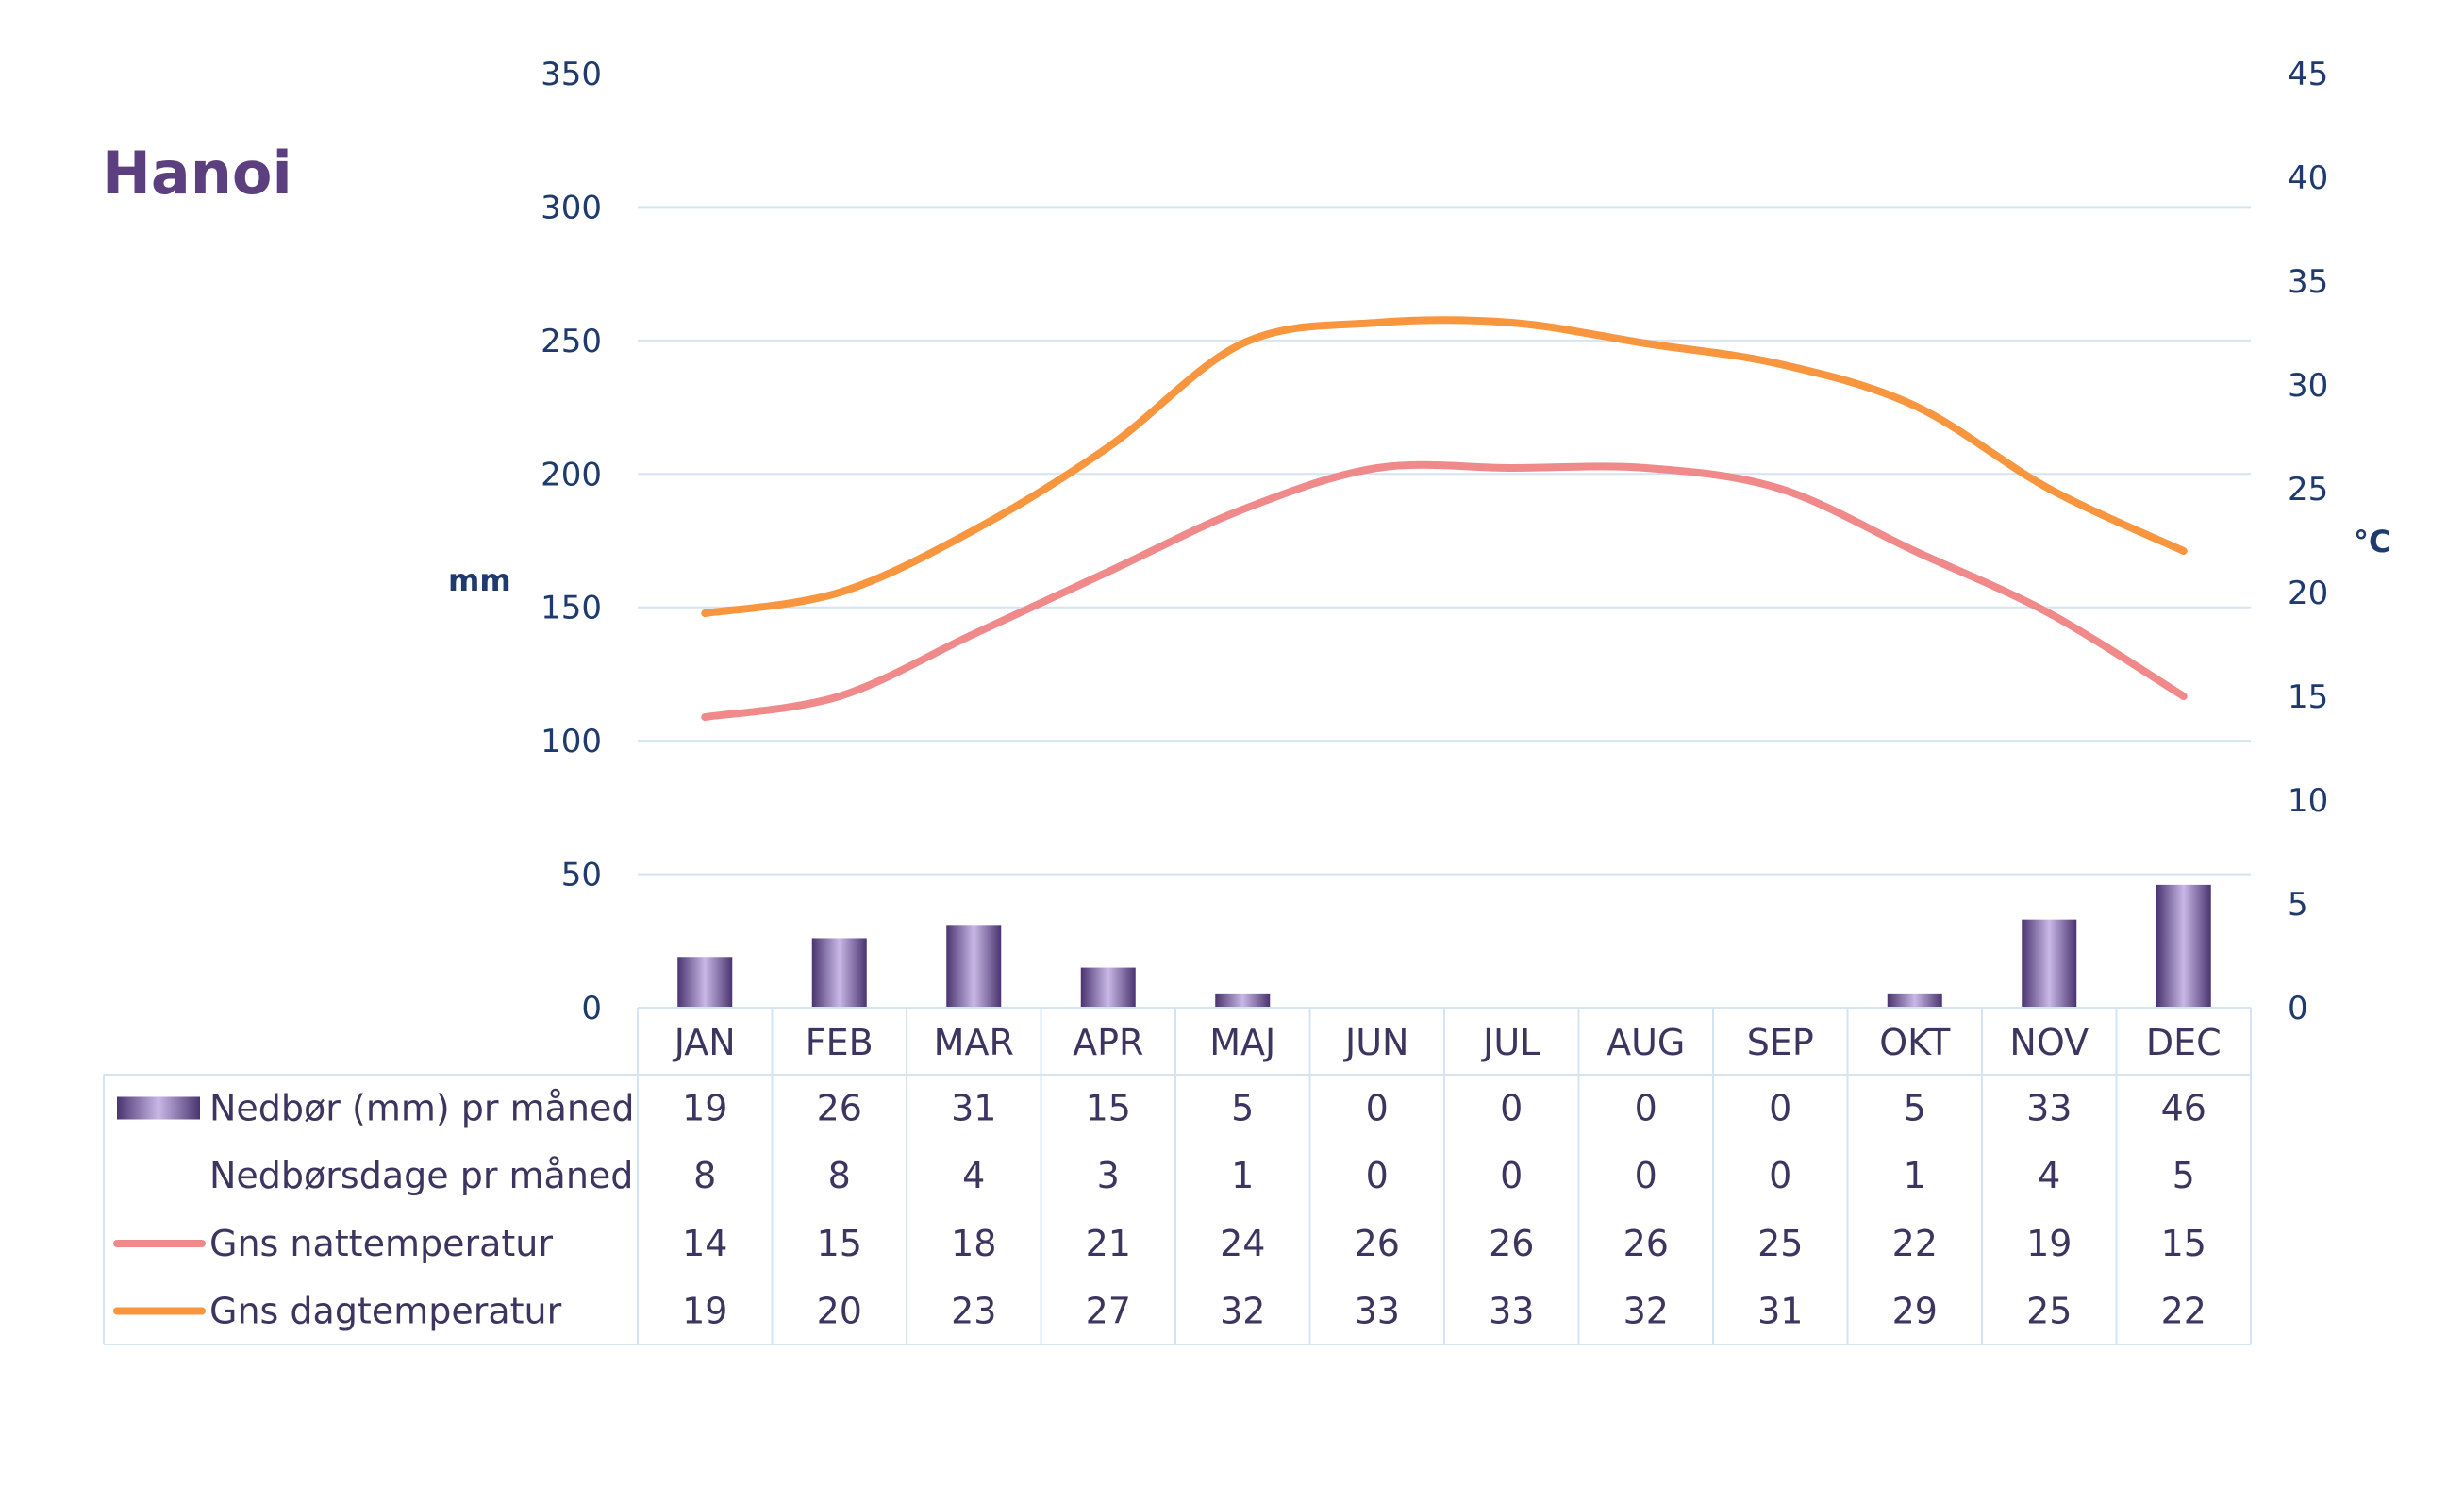 Image resolution: width=2464 pixels, height=1486 pixels. Describe the element at coordinates (840, 1043) in the screenshot. I see `x-tick-label: FEB` at that location.